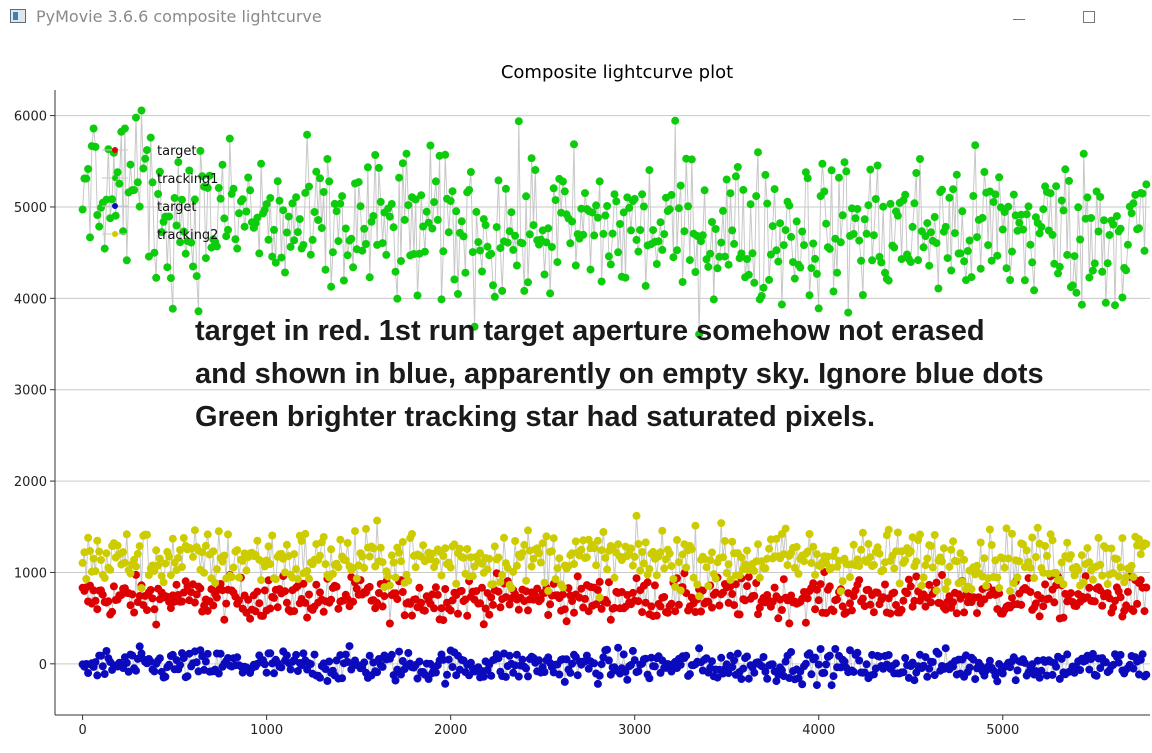 The image size is (1152, 753). I want to click on title-bar: PyMovie 3.6.6 composite lightcurve, so click(576, 17).